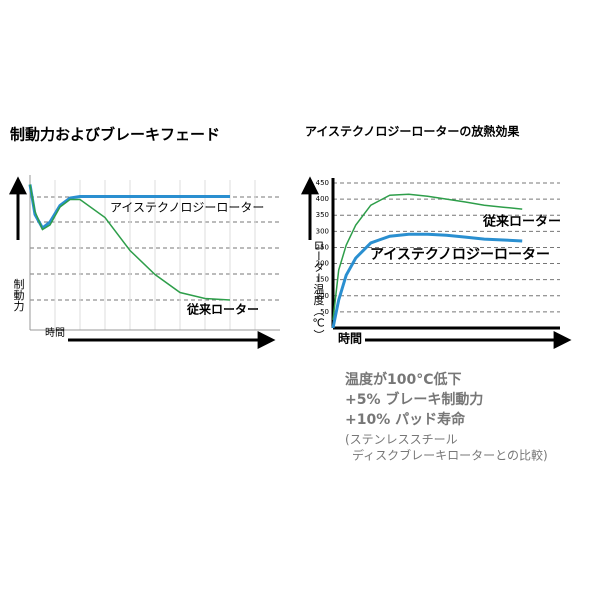 Image resolution: width=600 pixels, height=600 pixels. I want to click on annotation: (ステンレススチール, so click(401, 440).